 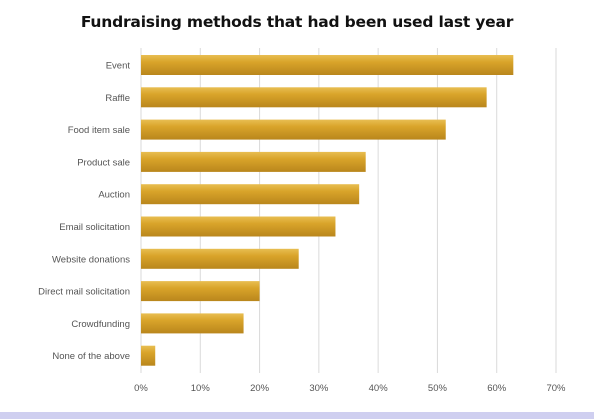 I want to click on x-tick-label: 10%, so click(x=201, y=388).